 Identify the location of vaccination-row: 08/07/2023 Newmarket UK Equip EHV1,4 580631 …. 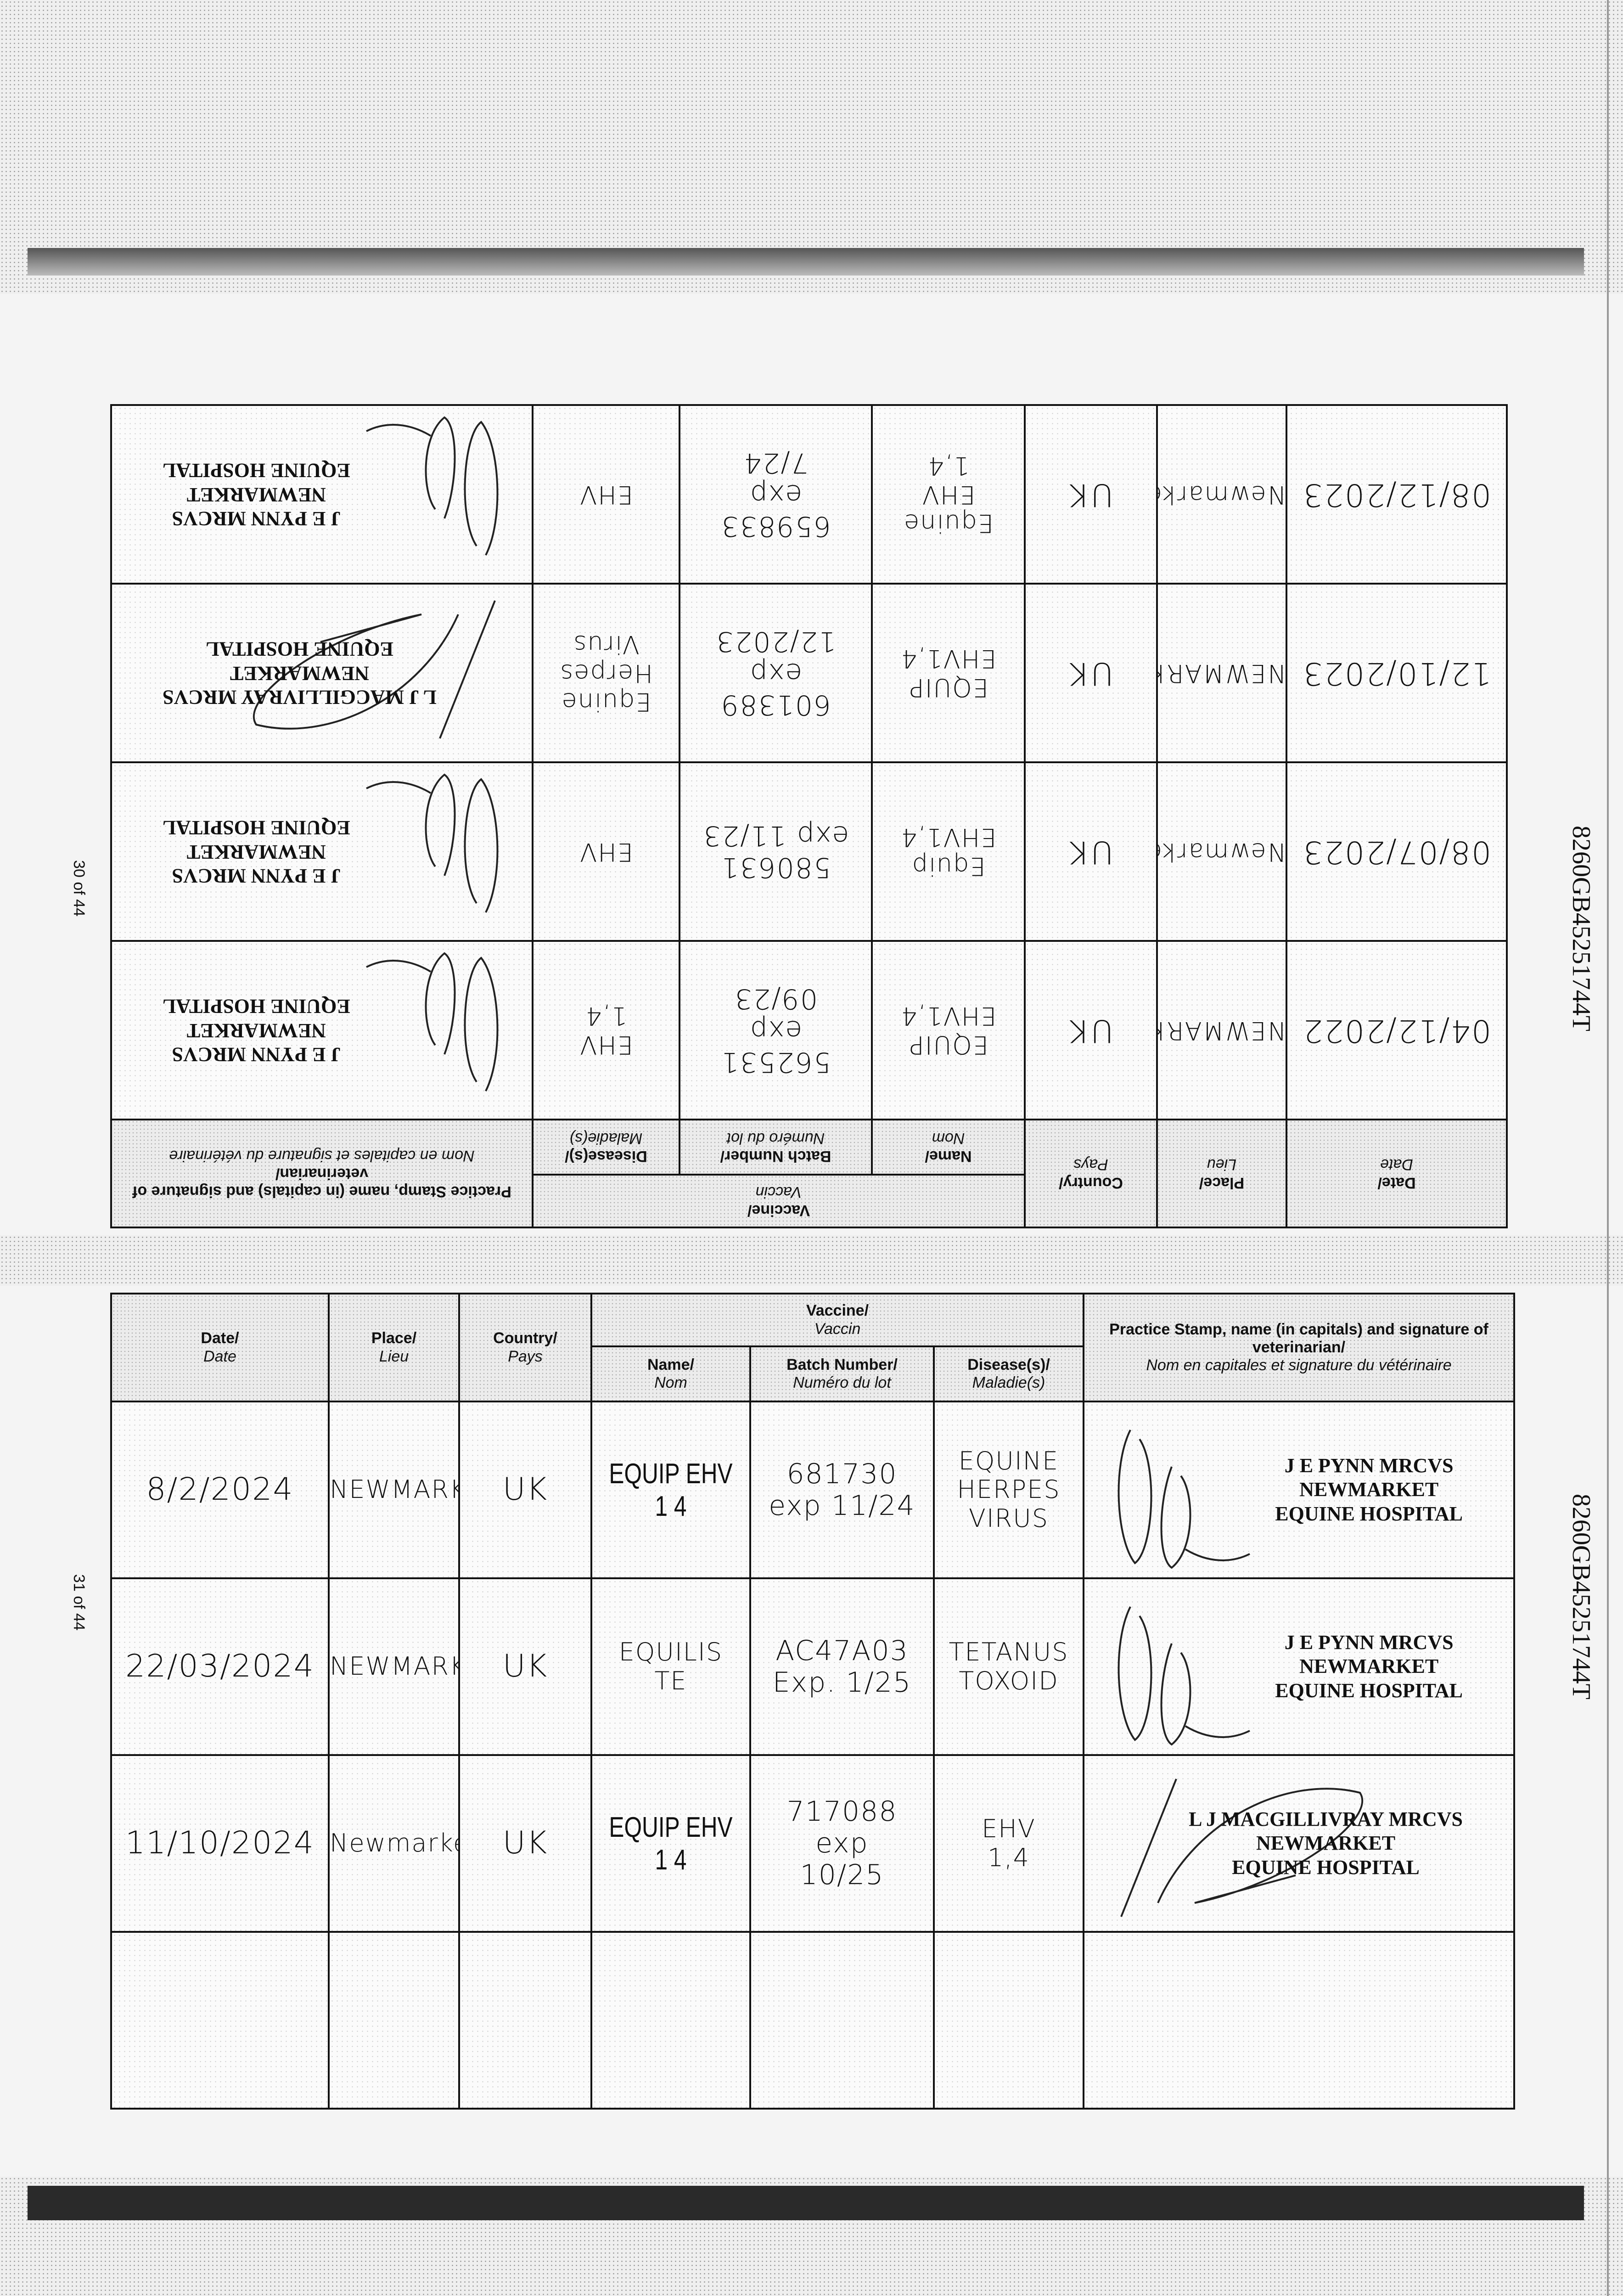
(809, 851).